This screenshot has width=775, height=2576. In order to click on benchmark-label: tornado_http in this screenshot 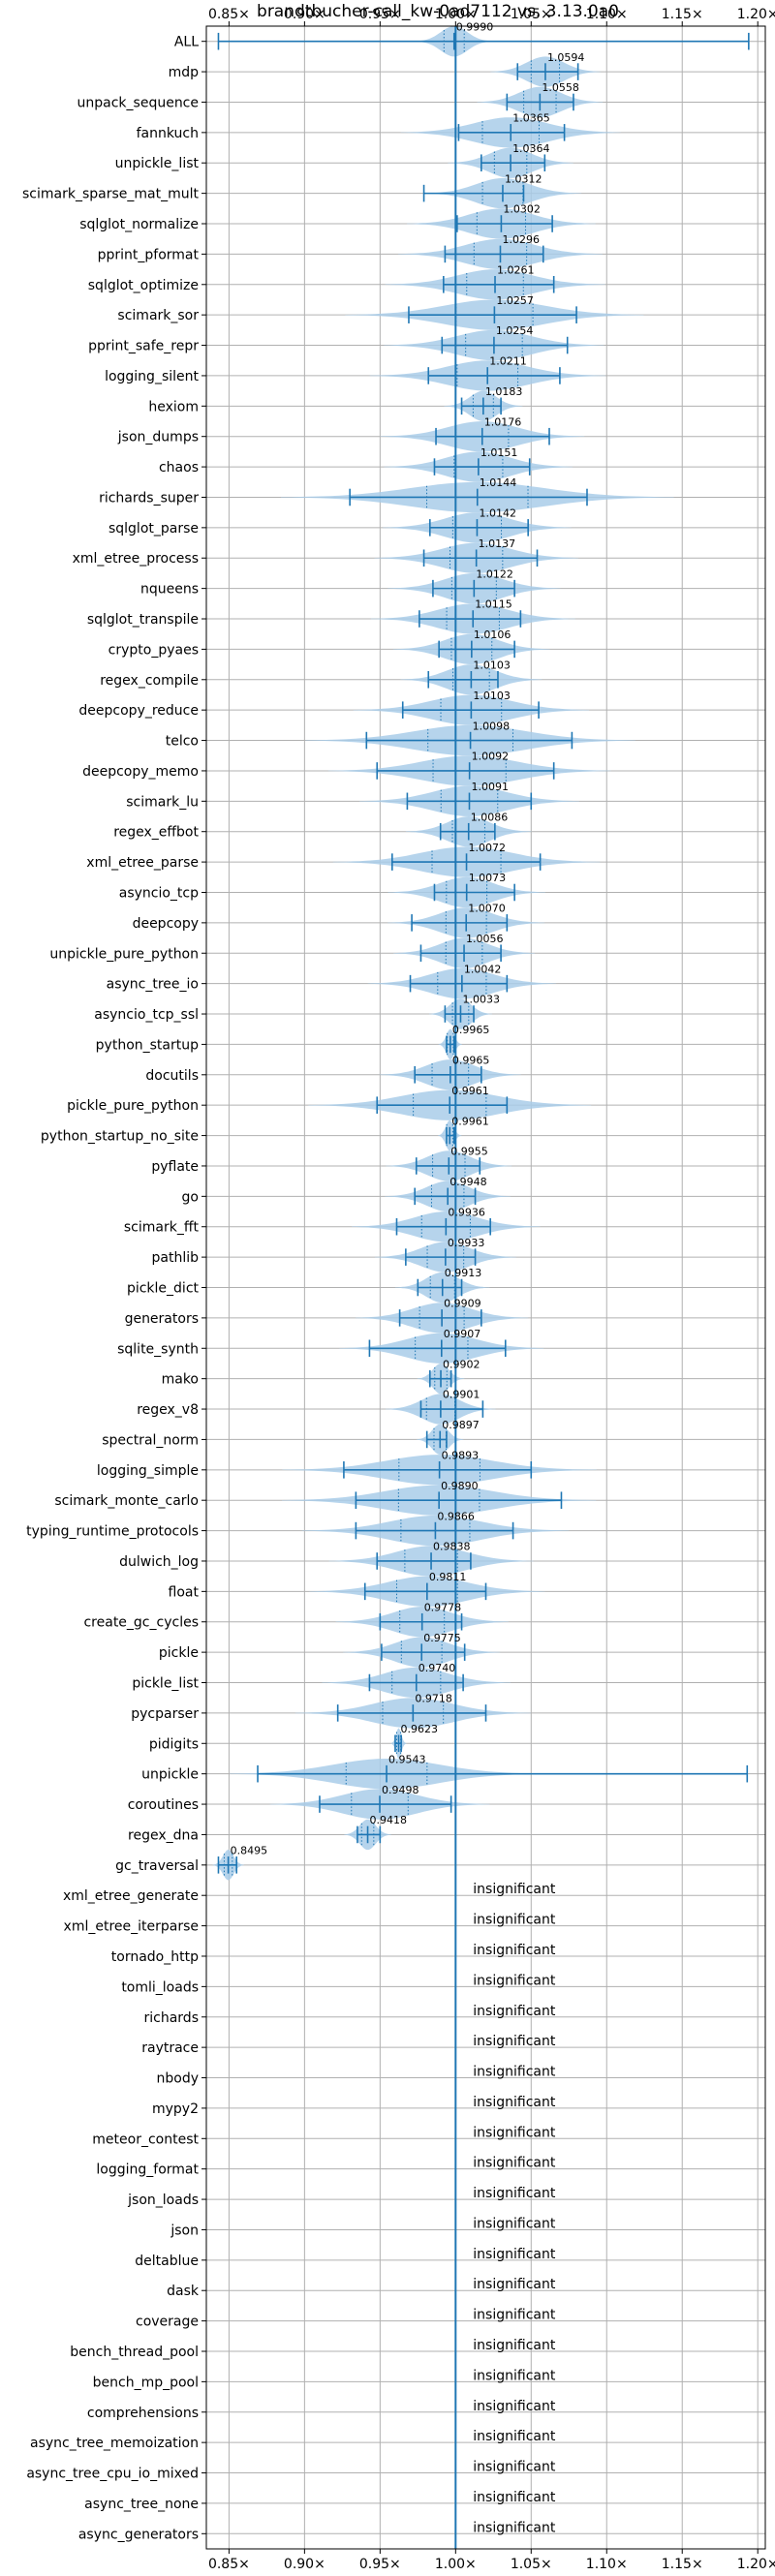, I will do `click(155, 1957)`.